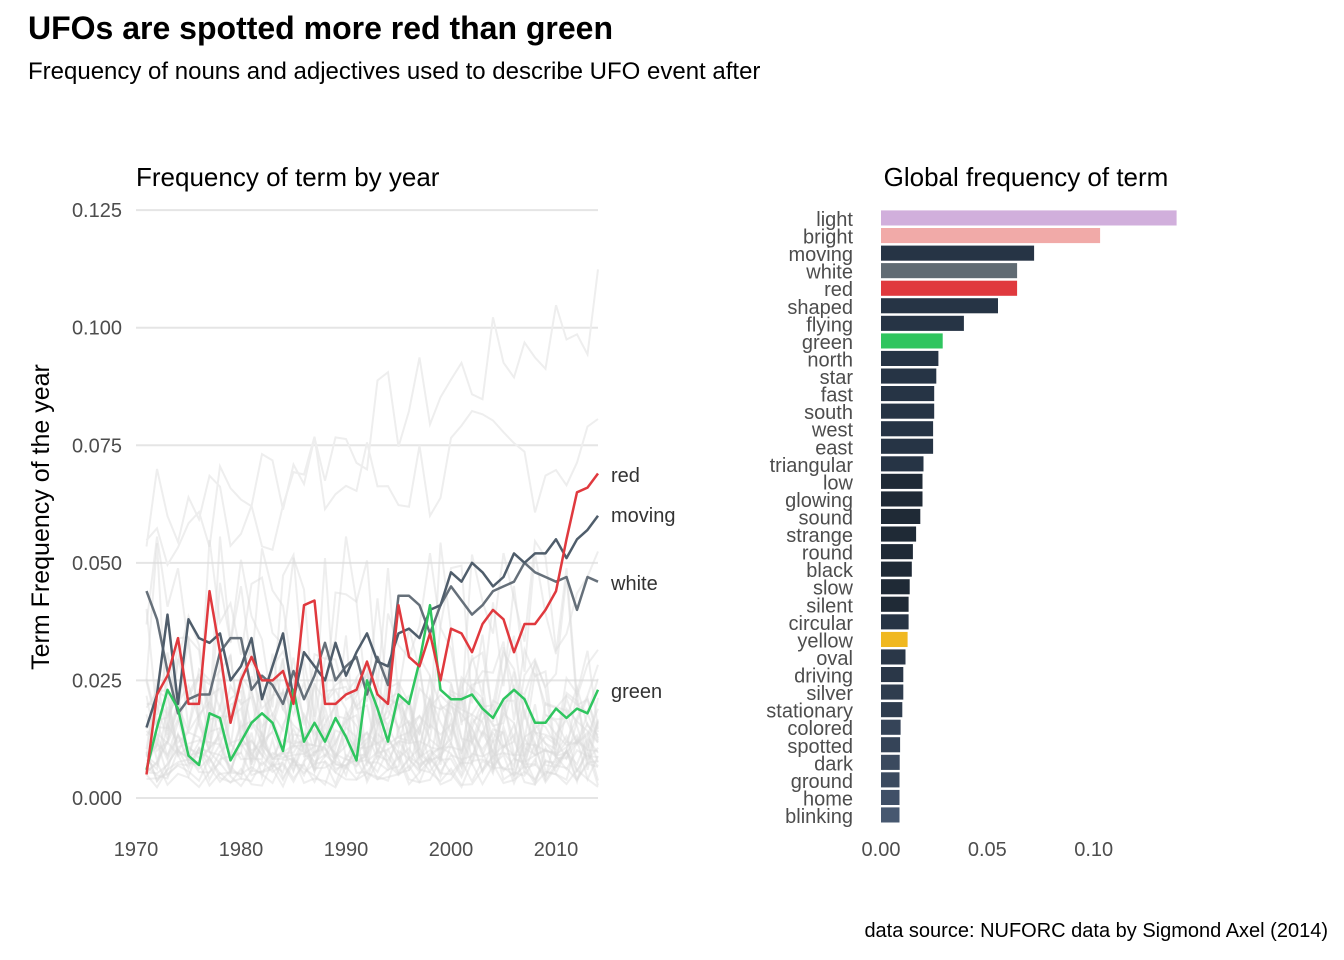  I want to click on bar-category-label: slow, so click(833, 589).